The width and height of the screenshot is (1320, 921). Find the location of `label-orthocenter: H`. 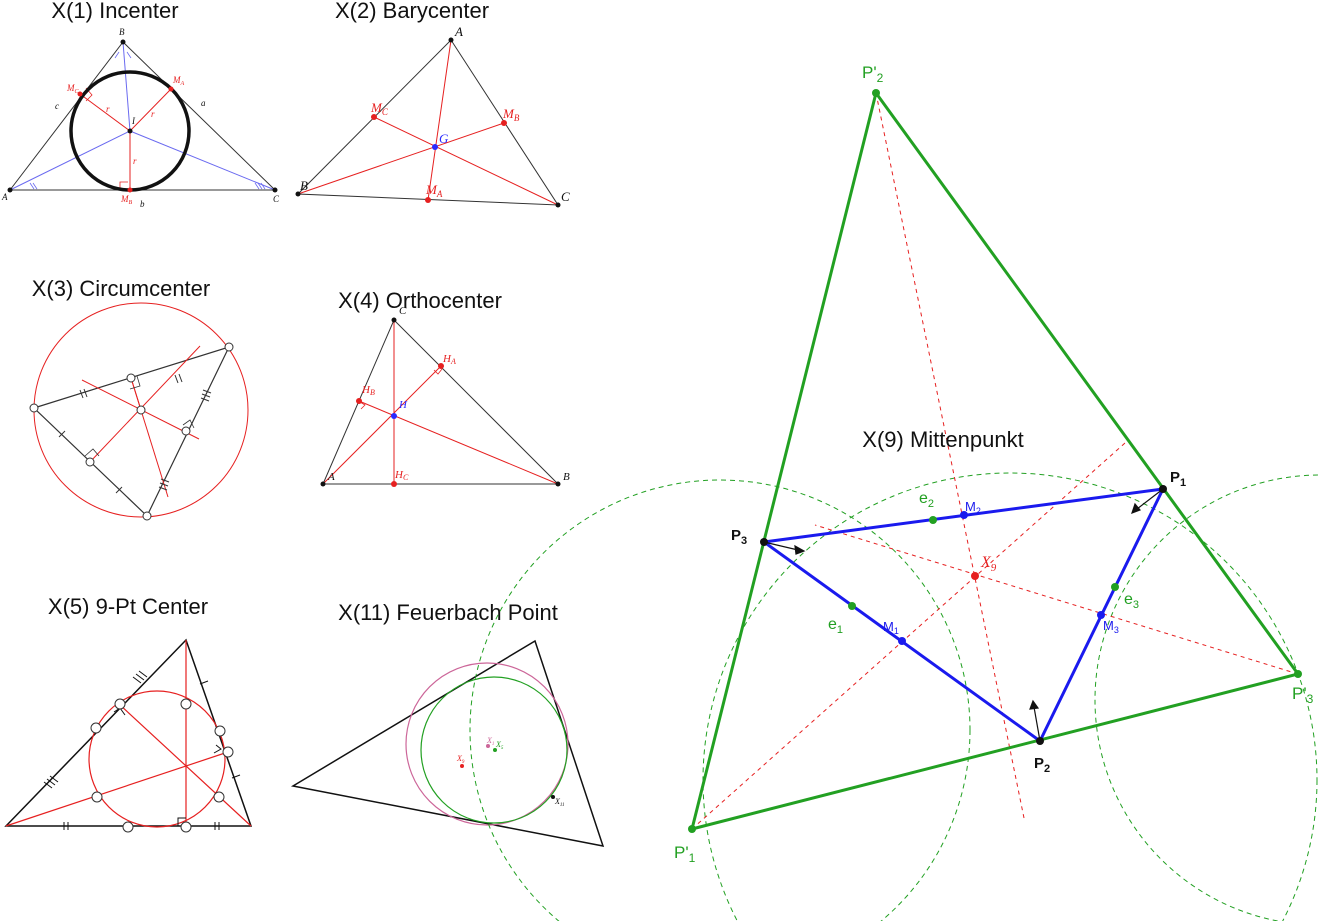

label-orthocenter: H is located at coordinates (403, 405).